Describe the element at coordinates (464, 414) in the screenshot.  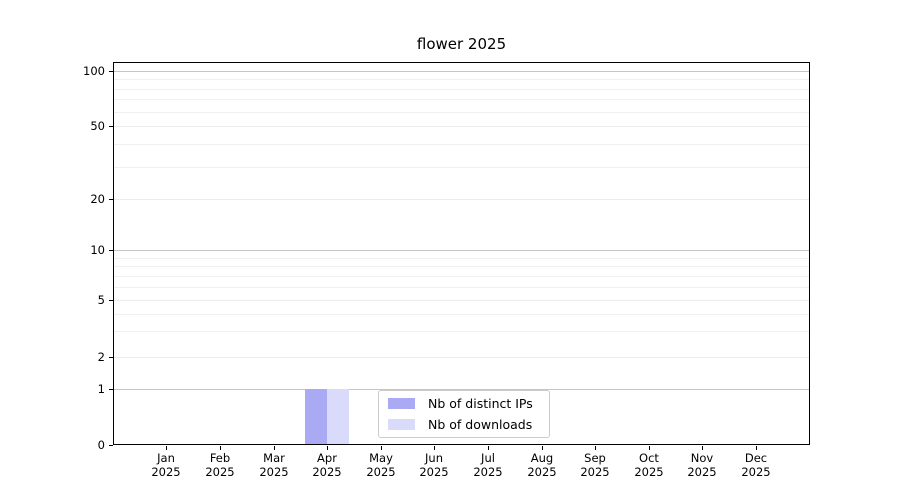
I see `legend: Nb of distinct IPs Nb of downloads` at that location.